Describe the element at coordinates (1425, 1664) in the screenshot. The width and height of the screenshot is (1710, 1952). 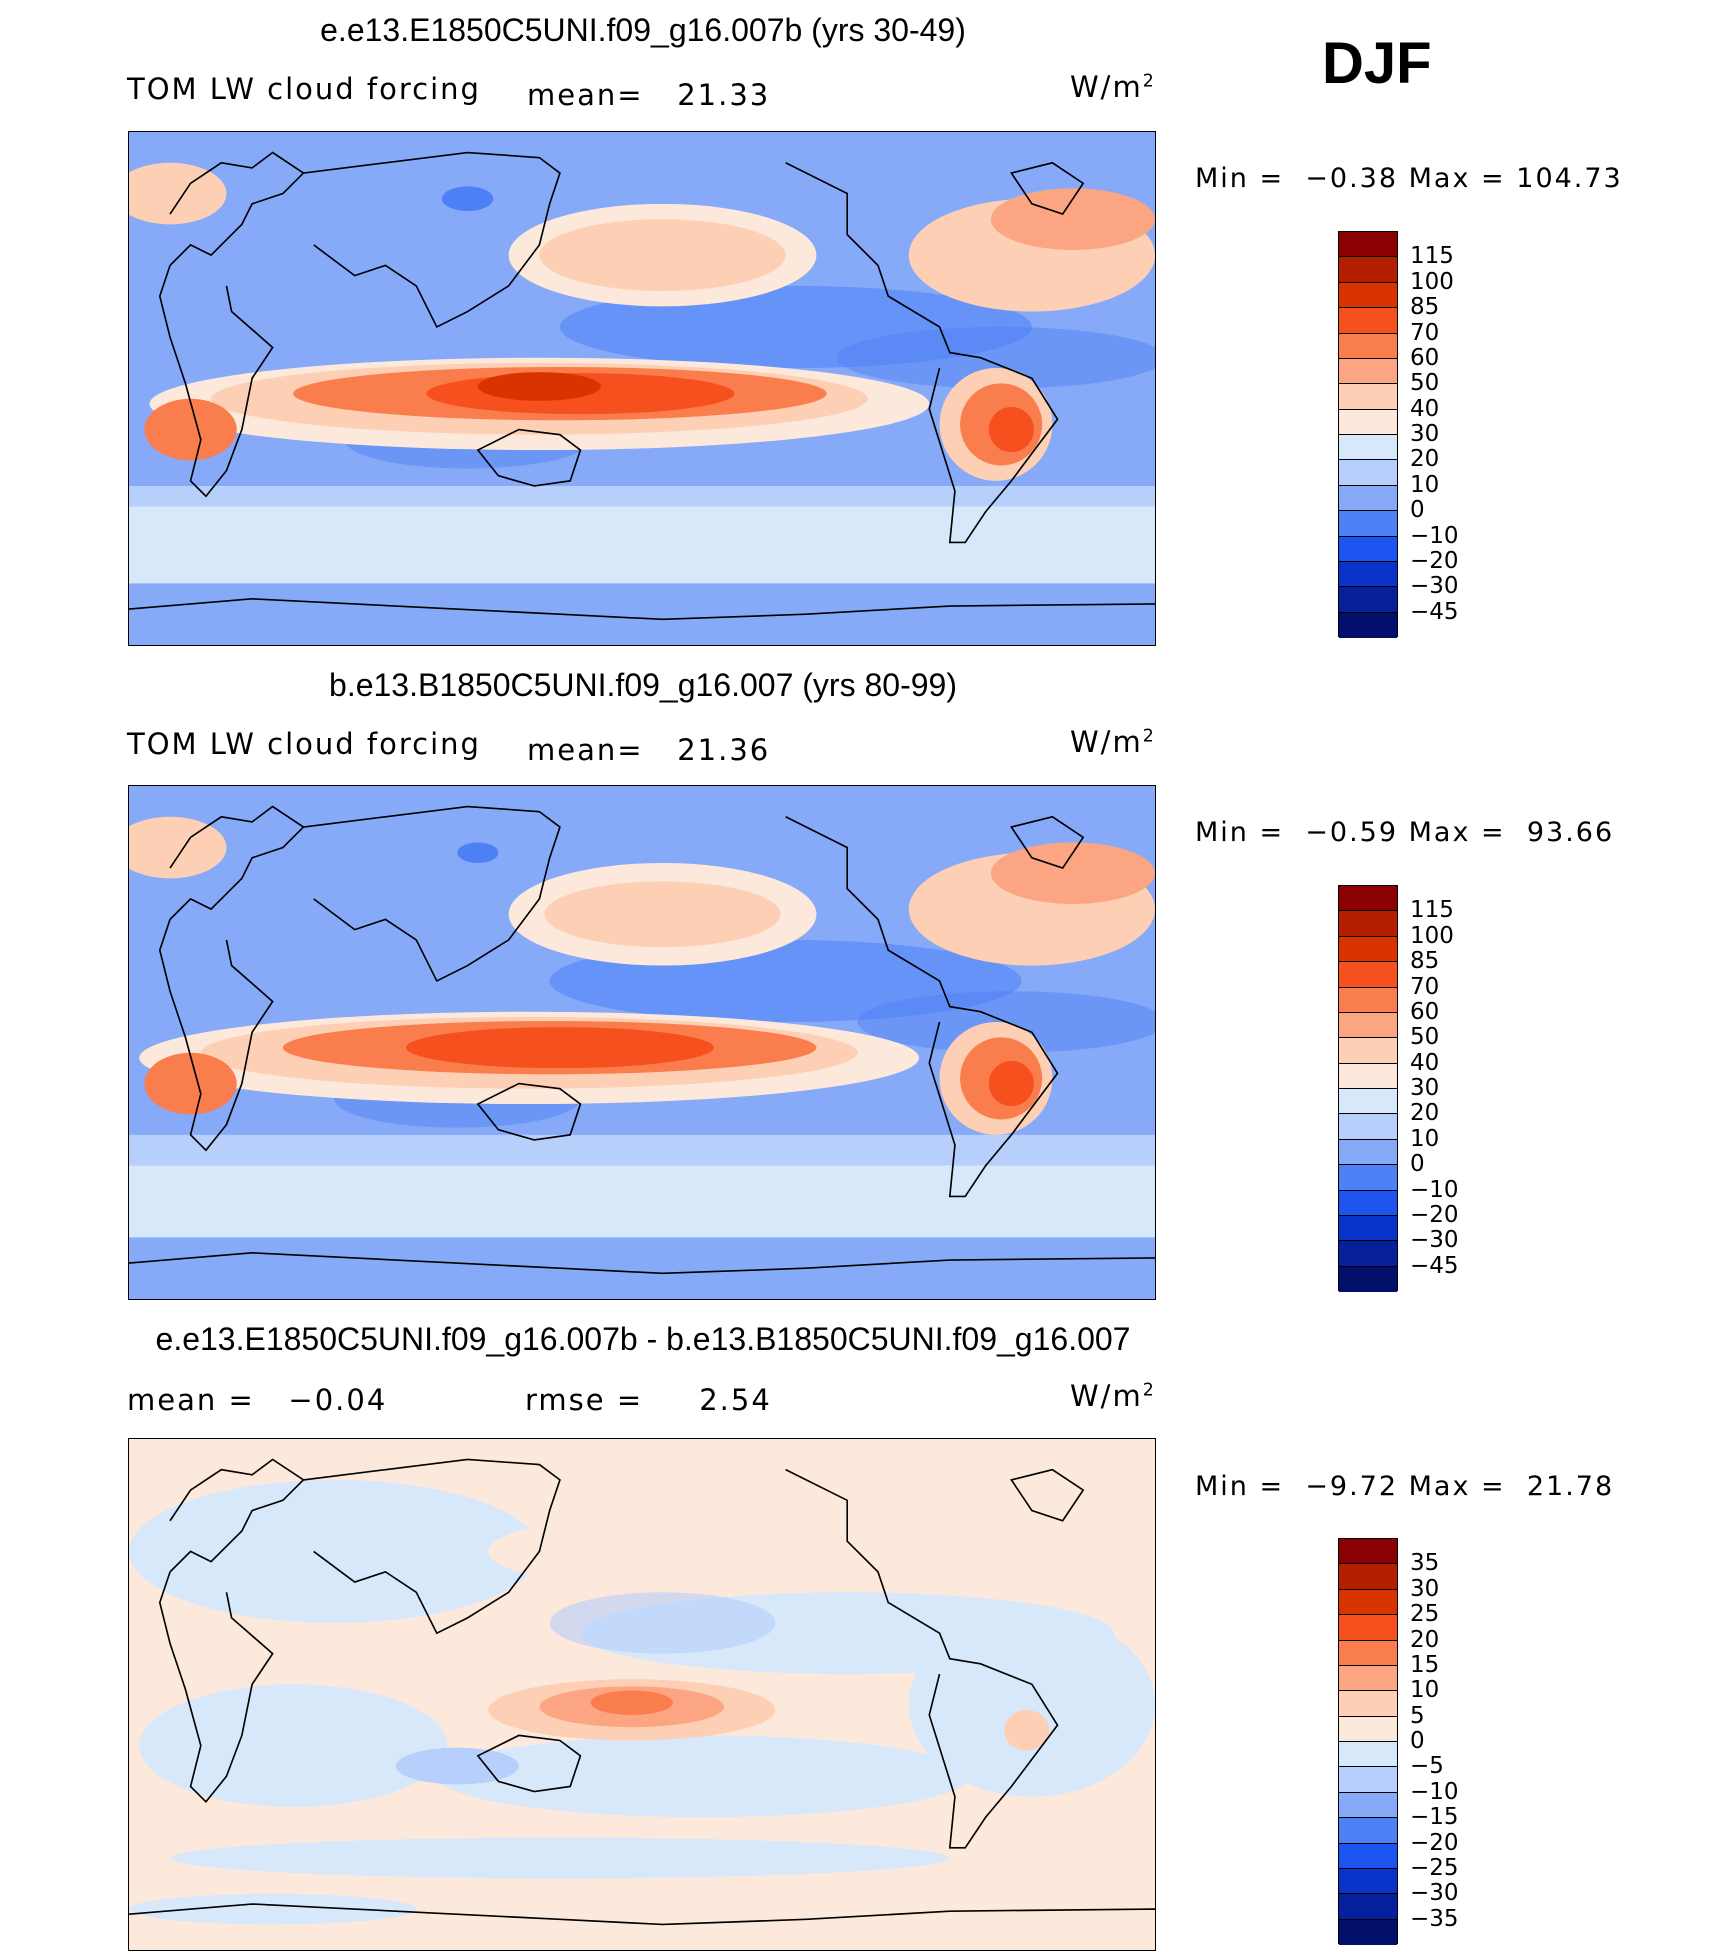
I see `colorbar-tick-label: 15` at that location.